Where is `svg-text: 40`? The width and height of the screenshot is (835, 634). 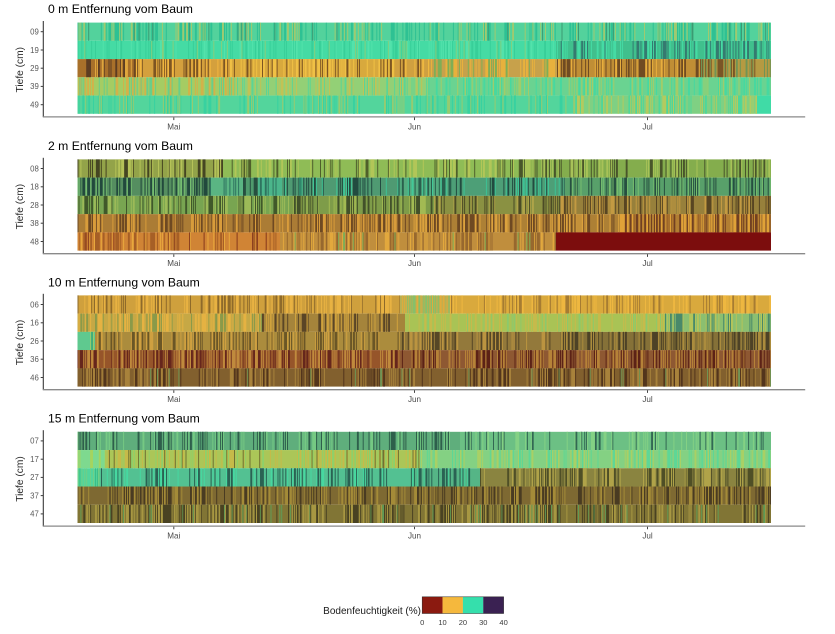 svg-text: 40 is located at coordinates (503, 622).